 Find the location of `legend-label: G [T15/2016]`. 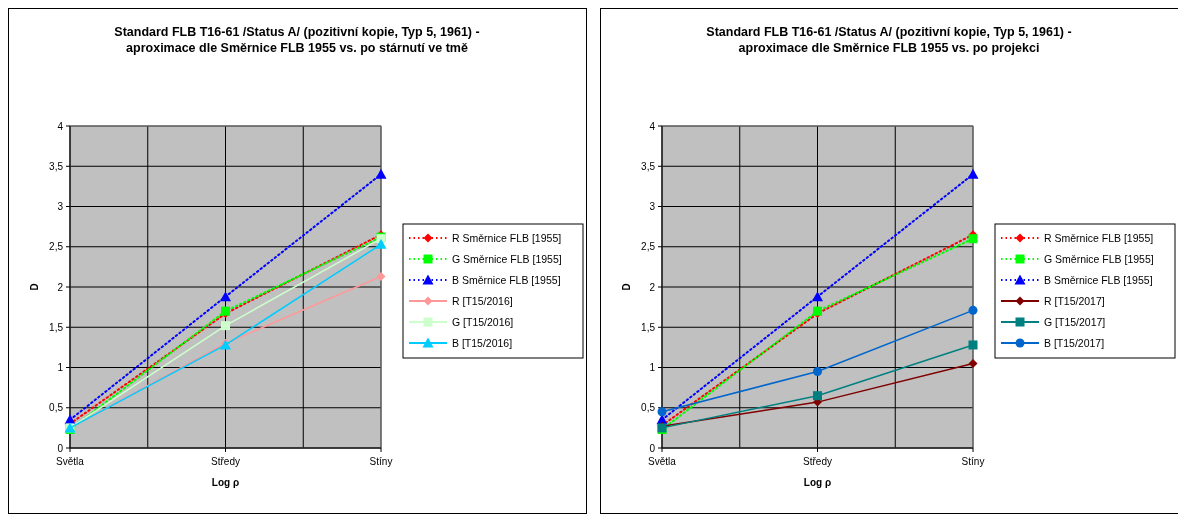

legend-label: G [T15/2016] is located at coordinates (483, 322).